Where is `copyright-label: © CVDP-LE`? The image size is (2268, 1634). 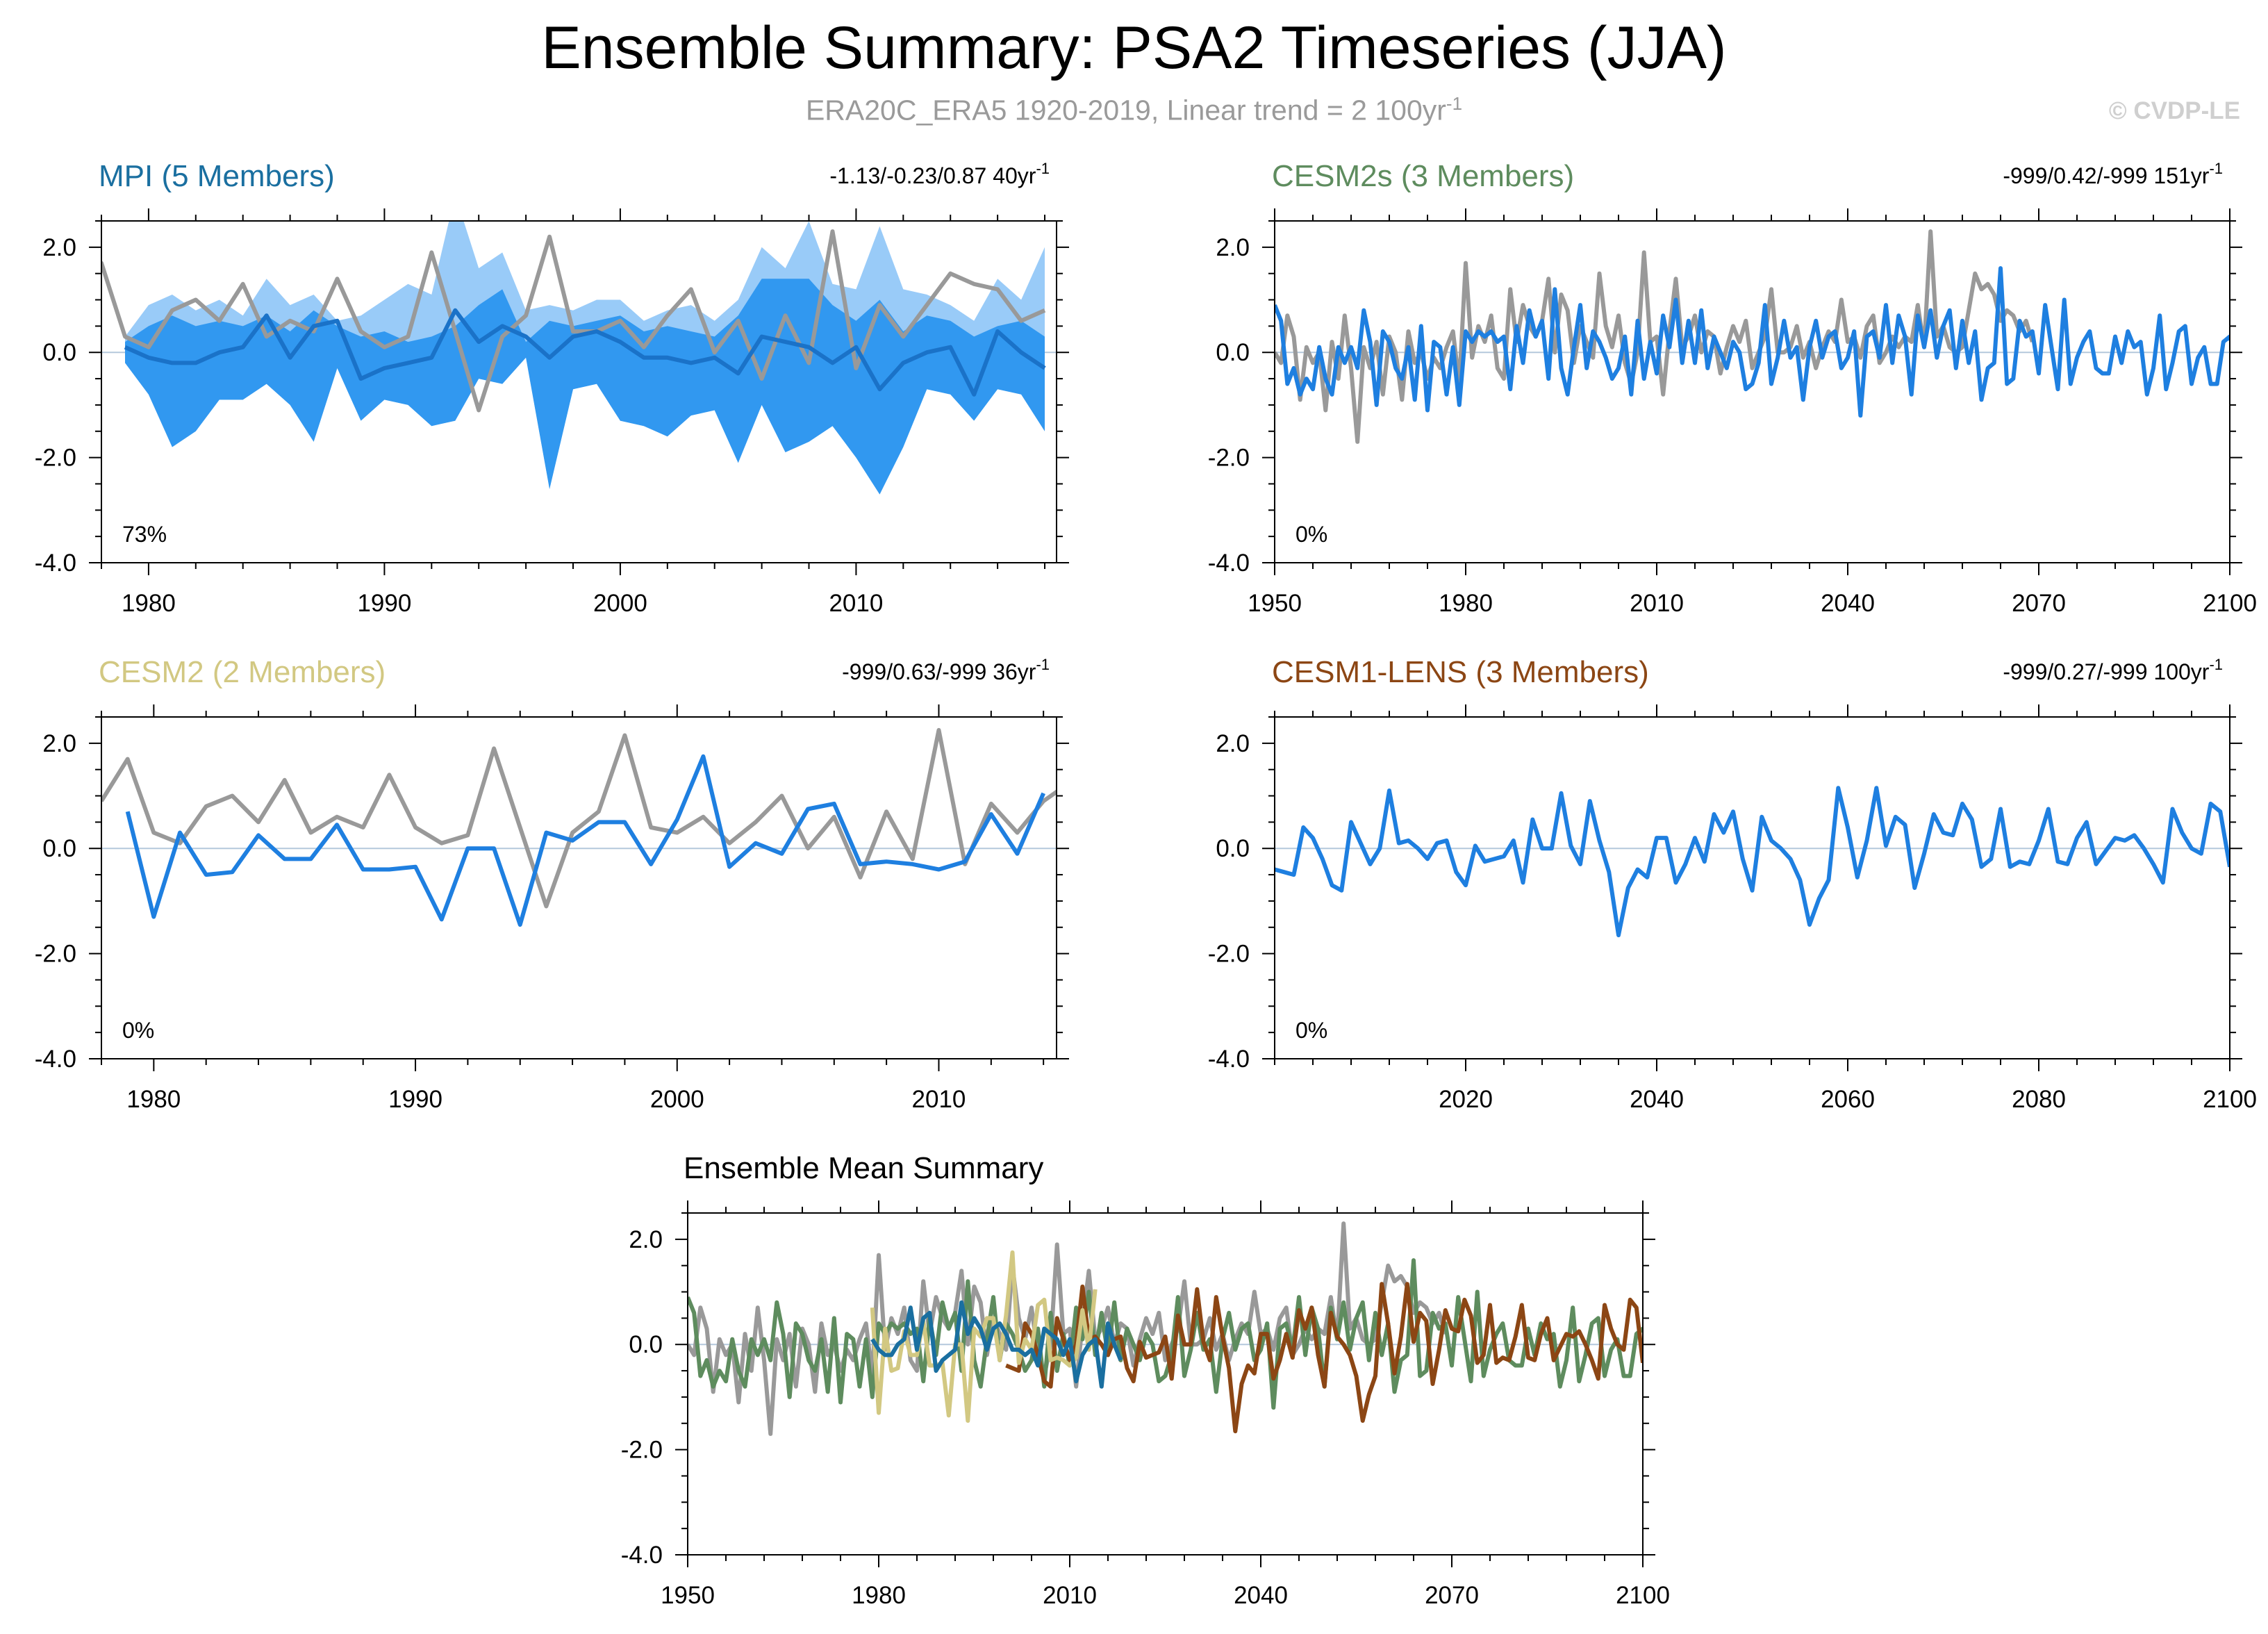 copyright-label: © CVDP-LE is located at coordinates (2174, 110).